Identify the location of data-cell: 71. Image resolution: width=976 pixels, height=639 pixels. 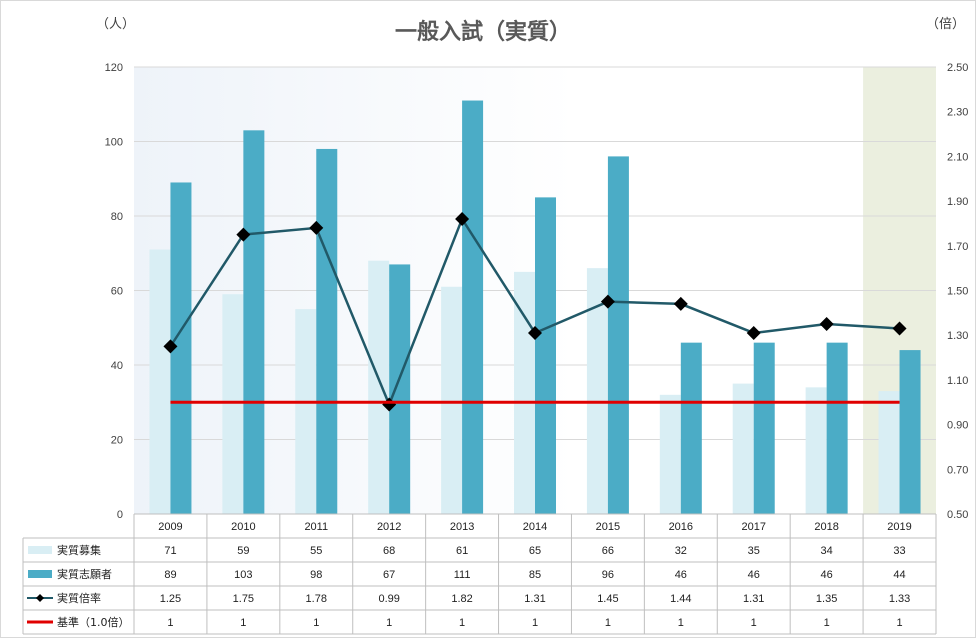
(170, 551).